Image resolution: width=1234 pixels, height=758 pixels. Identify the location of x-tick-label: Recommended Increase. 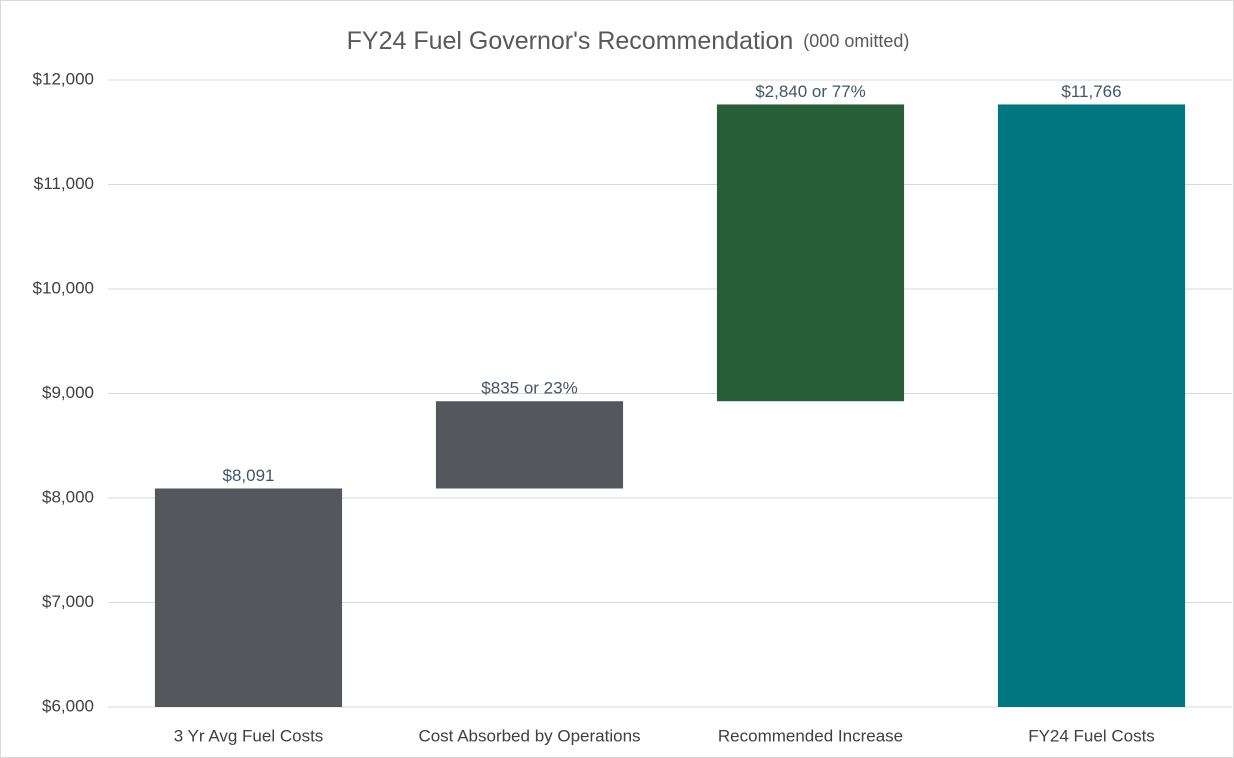
(810, 735).